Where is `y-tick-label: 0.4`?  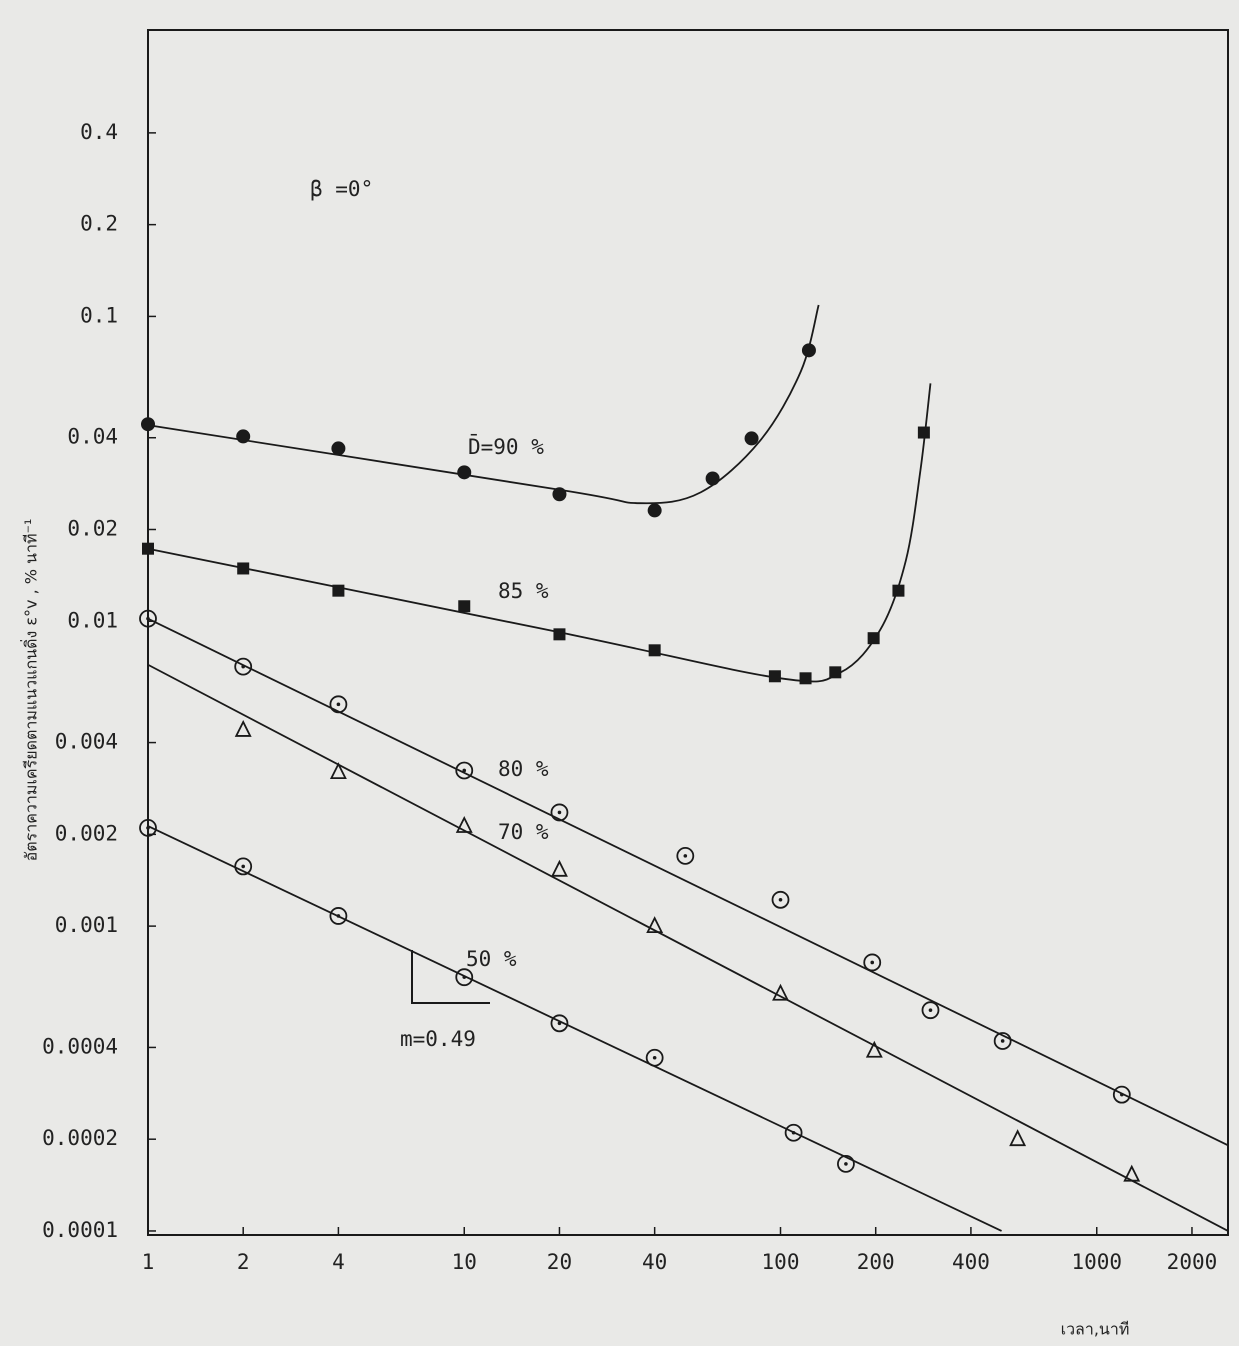 y-tick-label: 0.4 is located at coordinates (99, 132).